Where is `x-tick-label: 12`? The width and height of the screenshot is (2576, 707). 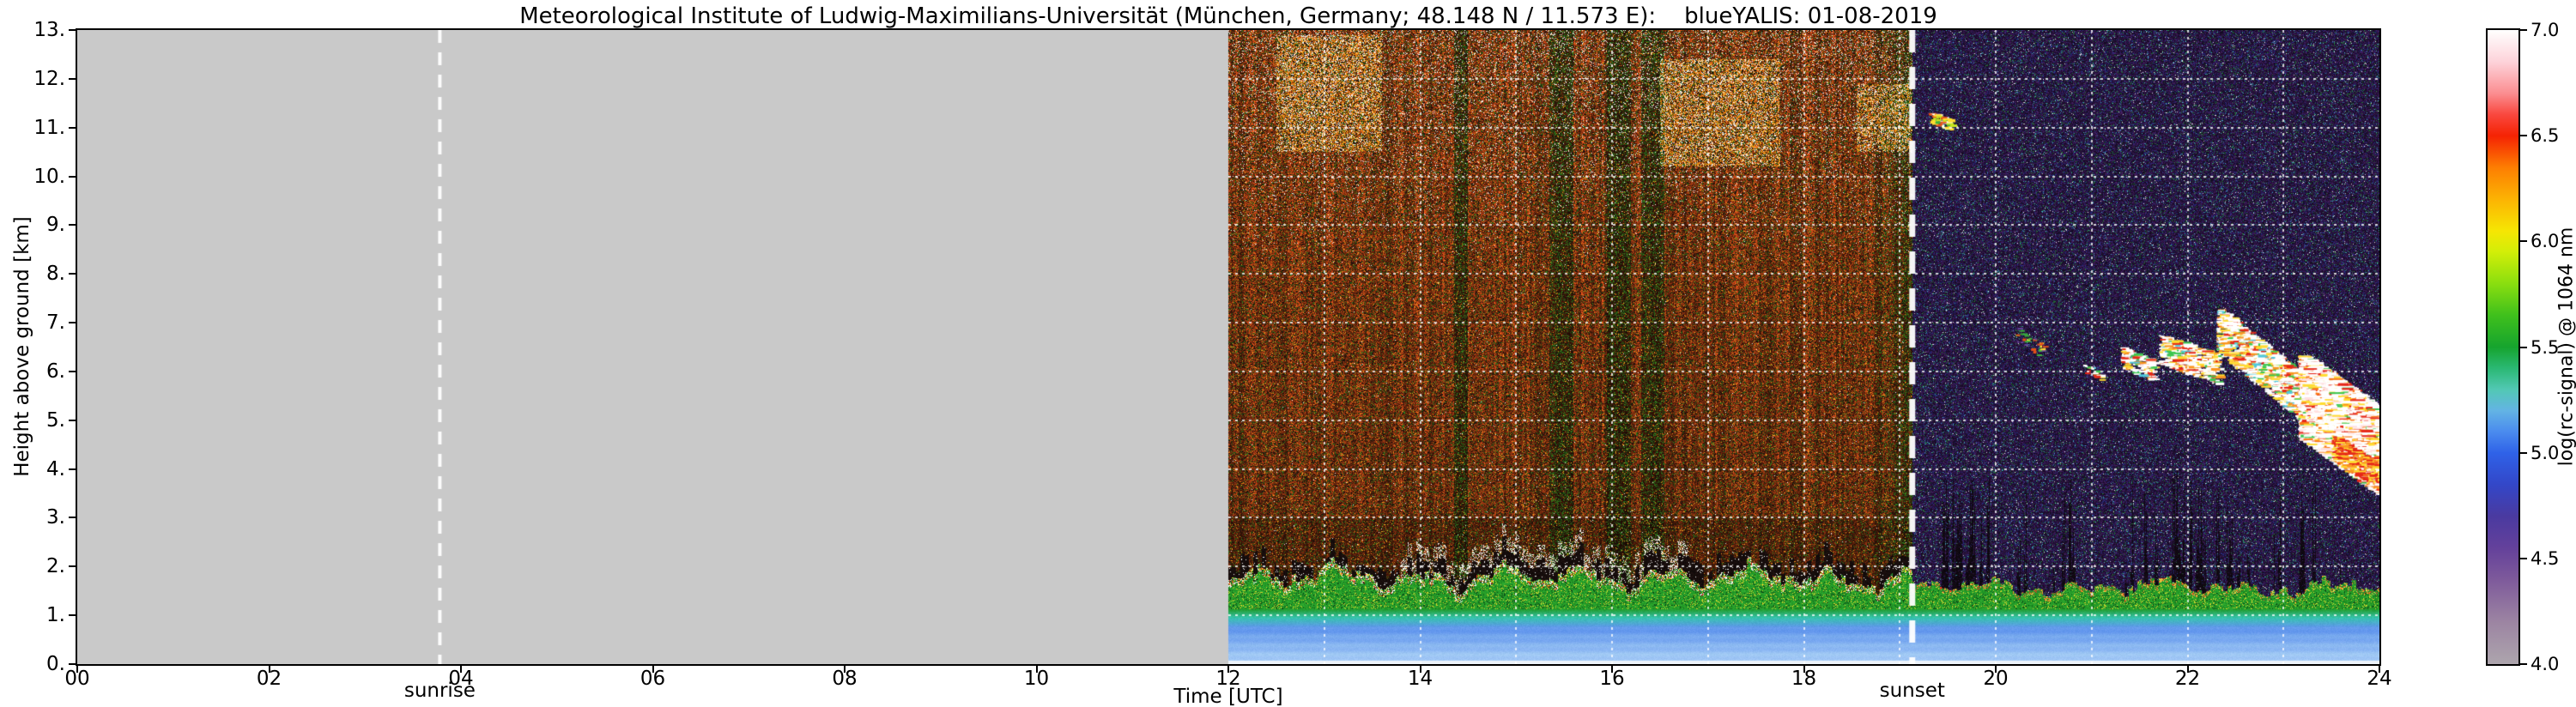 x-tick-label: 12 is located at coordinates (1228, 679).